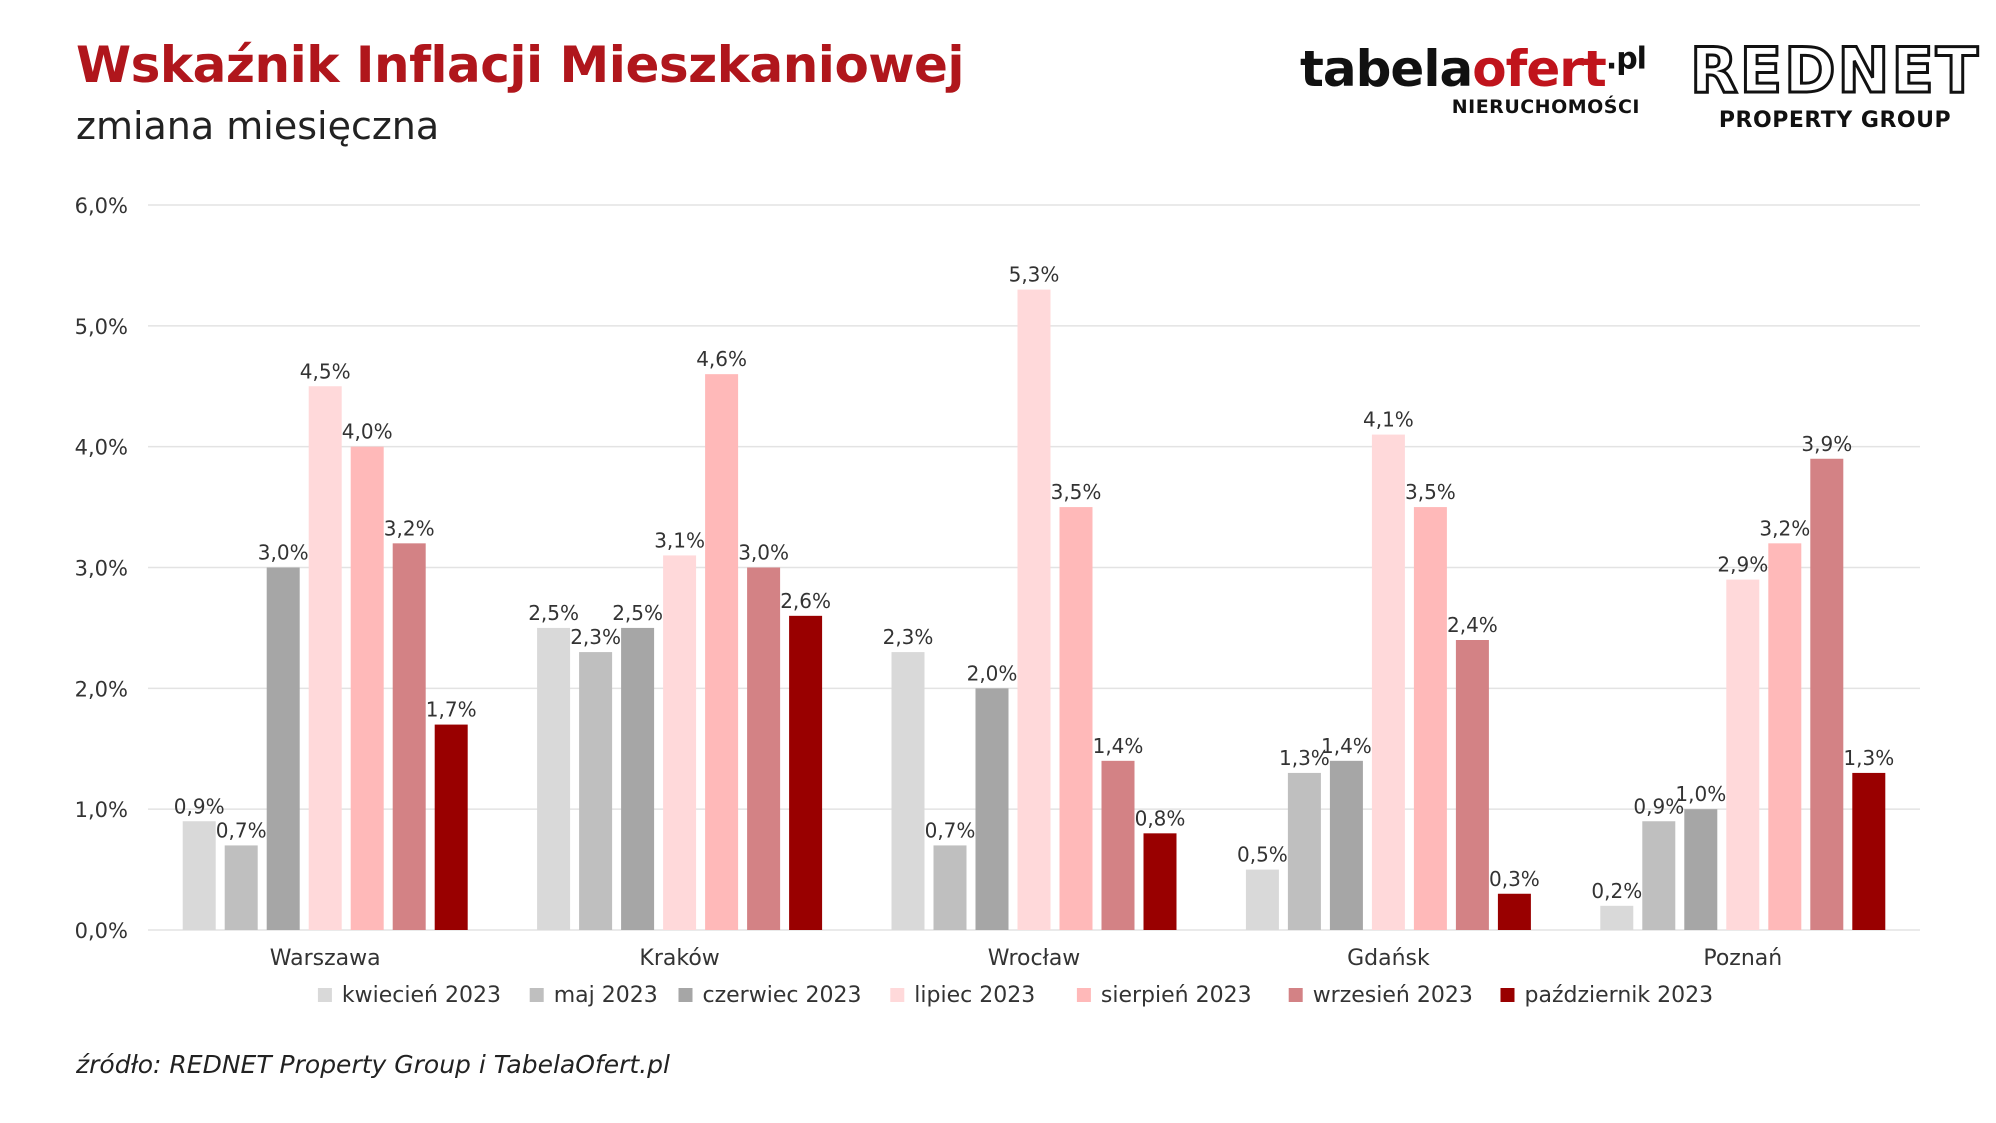  What do you see at coordinates (101, 689) in the screenshot?
I see `y-tick-label: 2,0%` at bounding box center [101, 689].